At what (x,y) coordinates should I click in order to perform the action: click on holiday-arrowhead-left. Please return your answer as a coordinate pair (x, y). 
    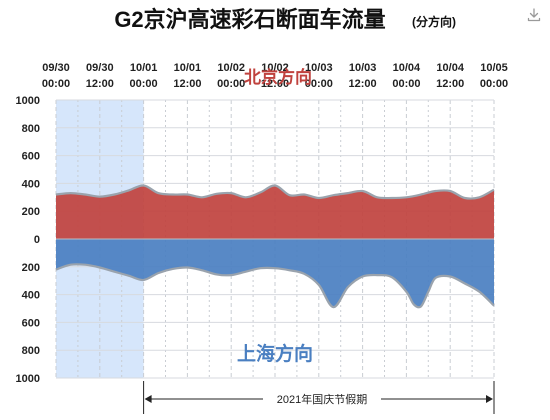
    Looking at the image, I should click on (148, 399).